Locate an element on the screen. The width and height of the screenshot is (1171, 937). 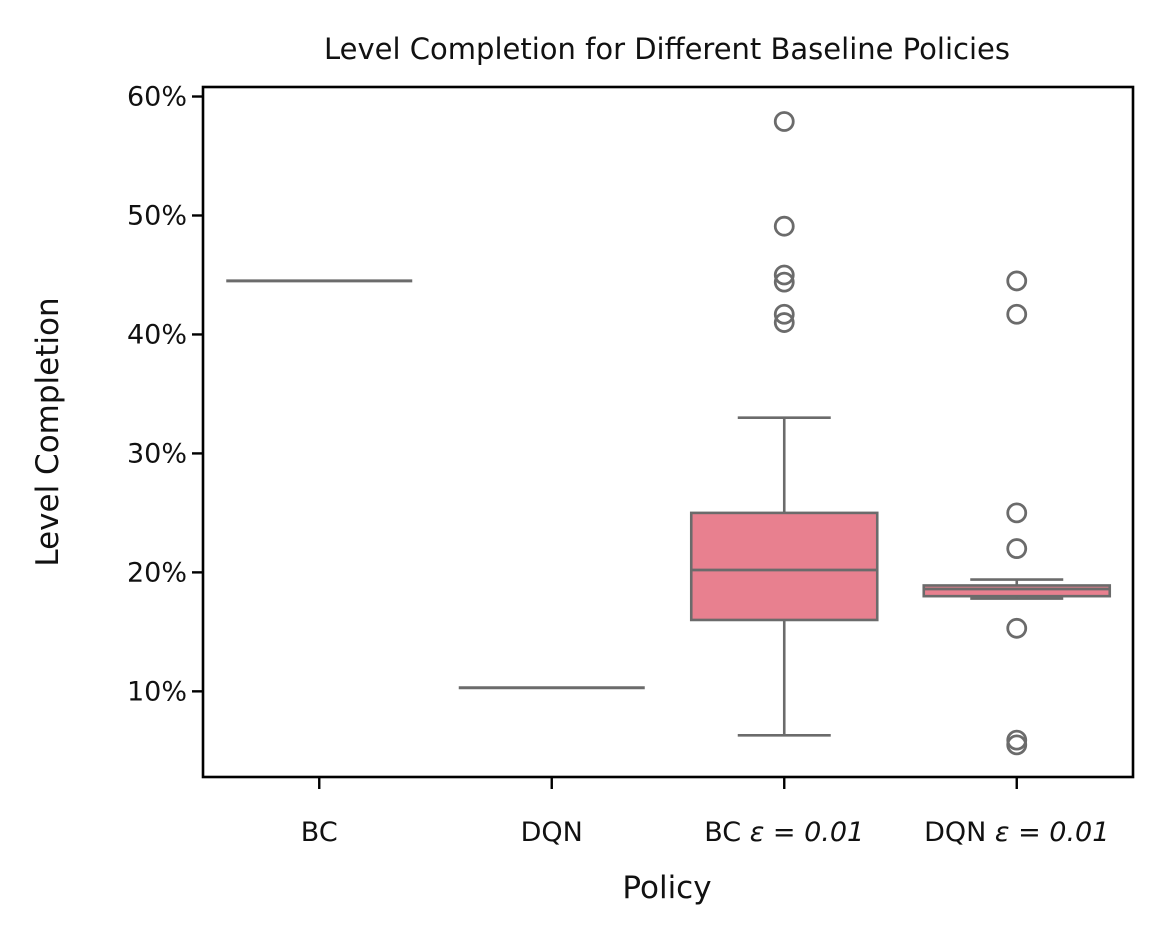
x-tick-label: BC ε = 0.01 is located at coordinates (784, 832).